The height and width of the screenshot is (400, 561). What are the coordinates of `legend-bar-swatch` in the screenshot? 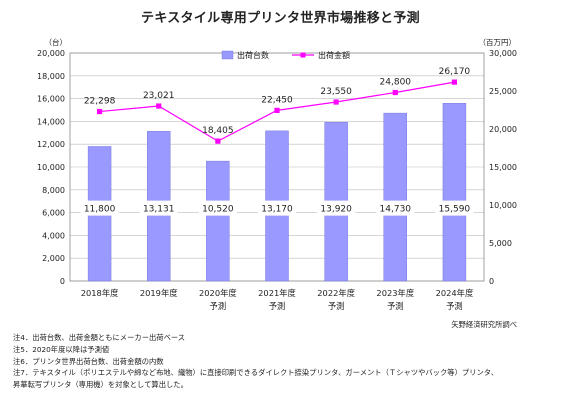 It's located at (227, 55).